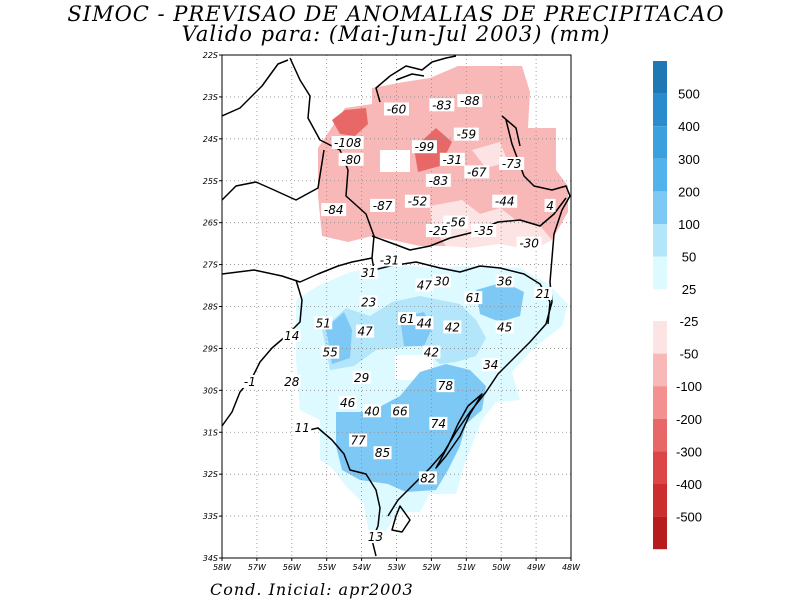 The image size is (792, 612). I want to click on anomaly-label: 40, so click(372, 411).